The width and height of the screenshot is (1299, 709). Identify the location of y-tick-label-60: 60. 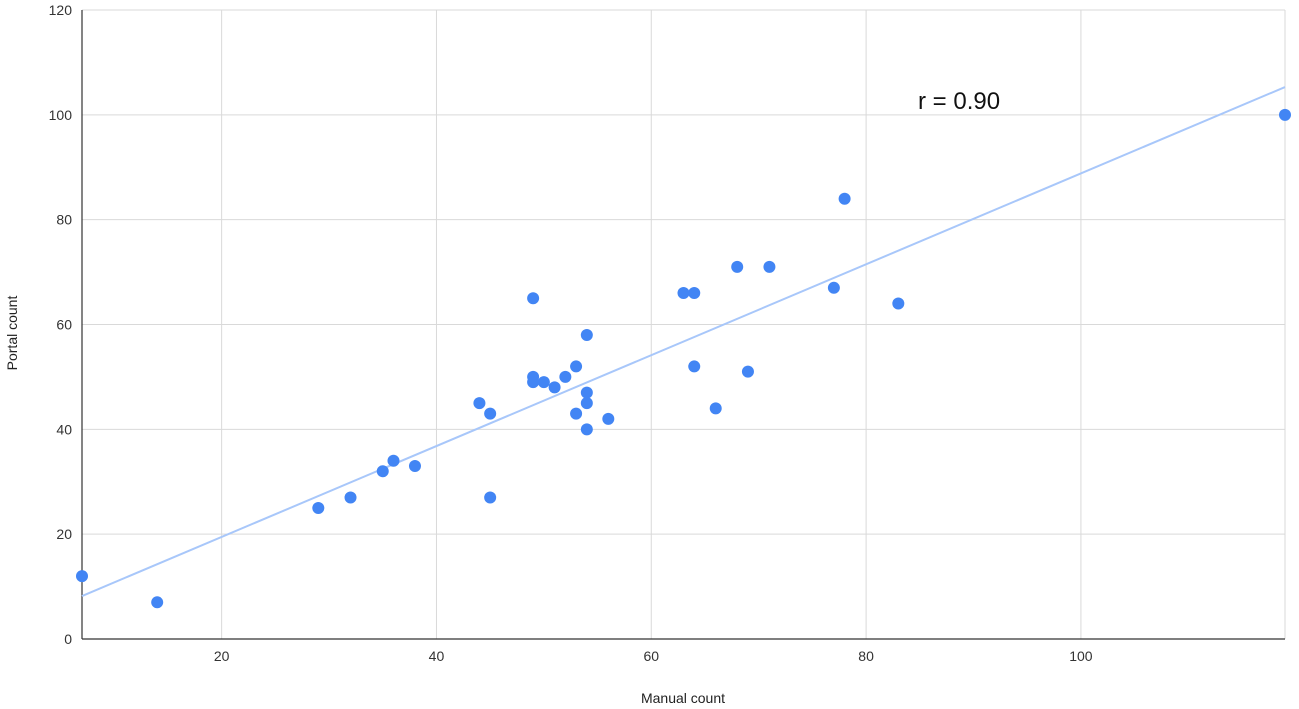
(64, 325).